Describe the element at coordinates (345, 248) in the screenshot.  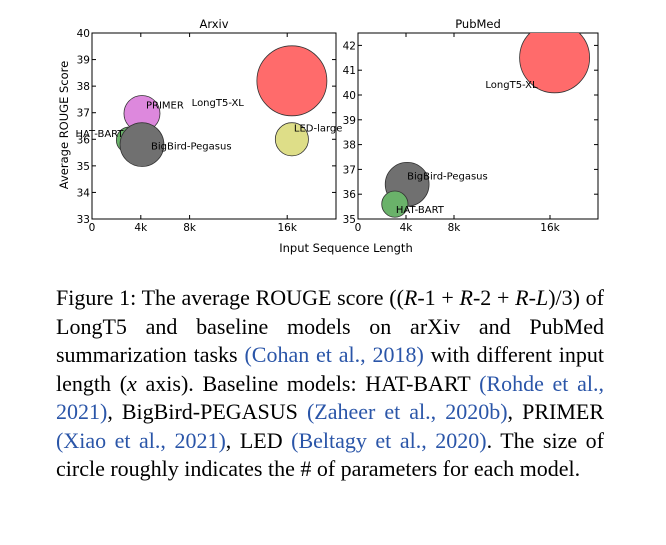
I see `x-axis-label: Input Sequence Length` at that location.